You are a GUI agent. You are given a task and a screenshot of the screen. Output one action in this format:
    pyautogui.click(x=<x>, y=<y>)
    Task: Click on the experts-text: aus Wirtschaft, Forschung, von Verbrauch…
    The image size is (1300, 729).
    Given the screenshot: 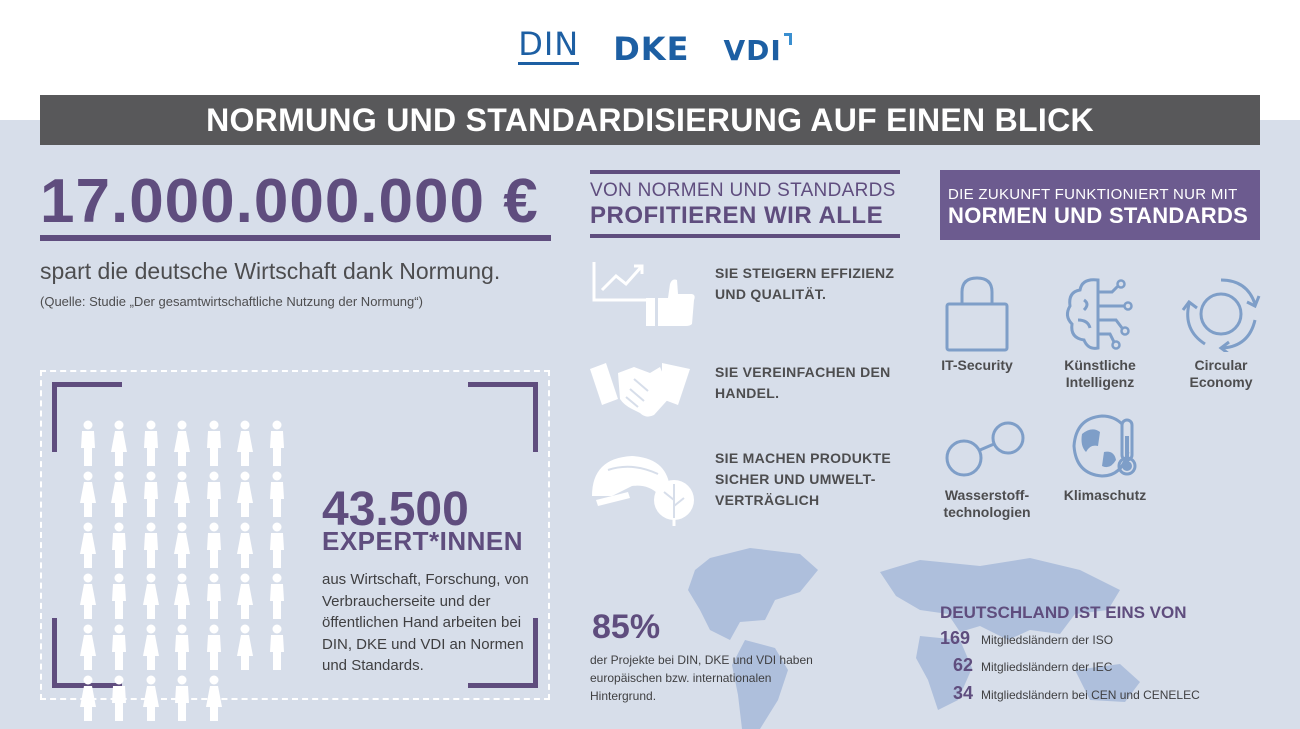 What is the action you would take?
    pyautogui.click(x=425, y=622)
    